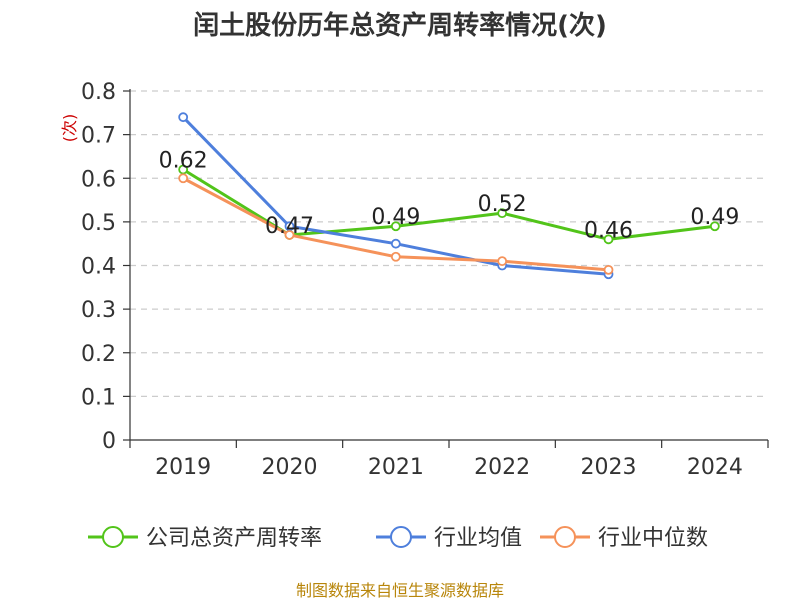  I want to click on y-tick-label: 0.5, so click(98, 223).